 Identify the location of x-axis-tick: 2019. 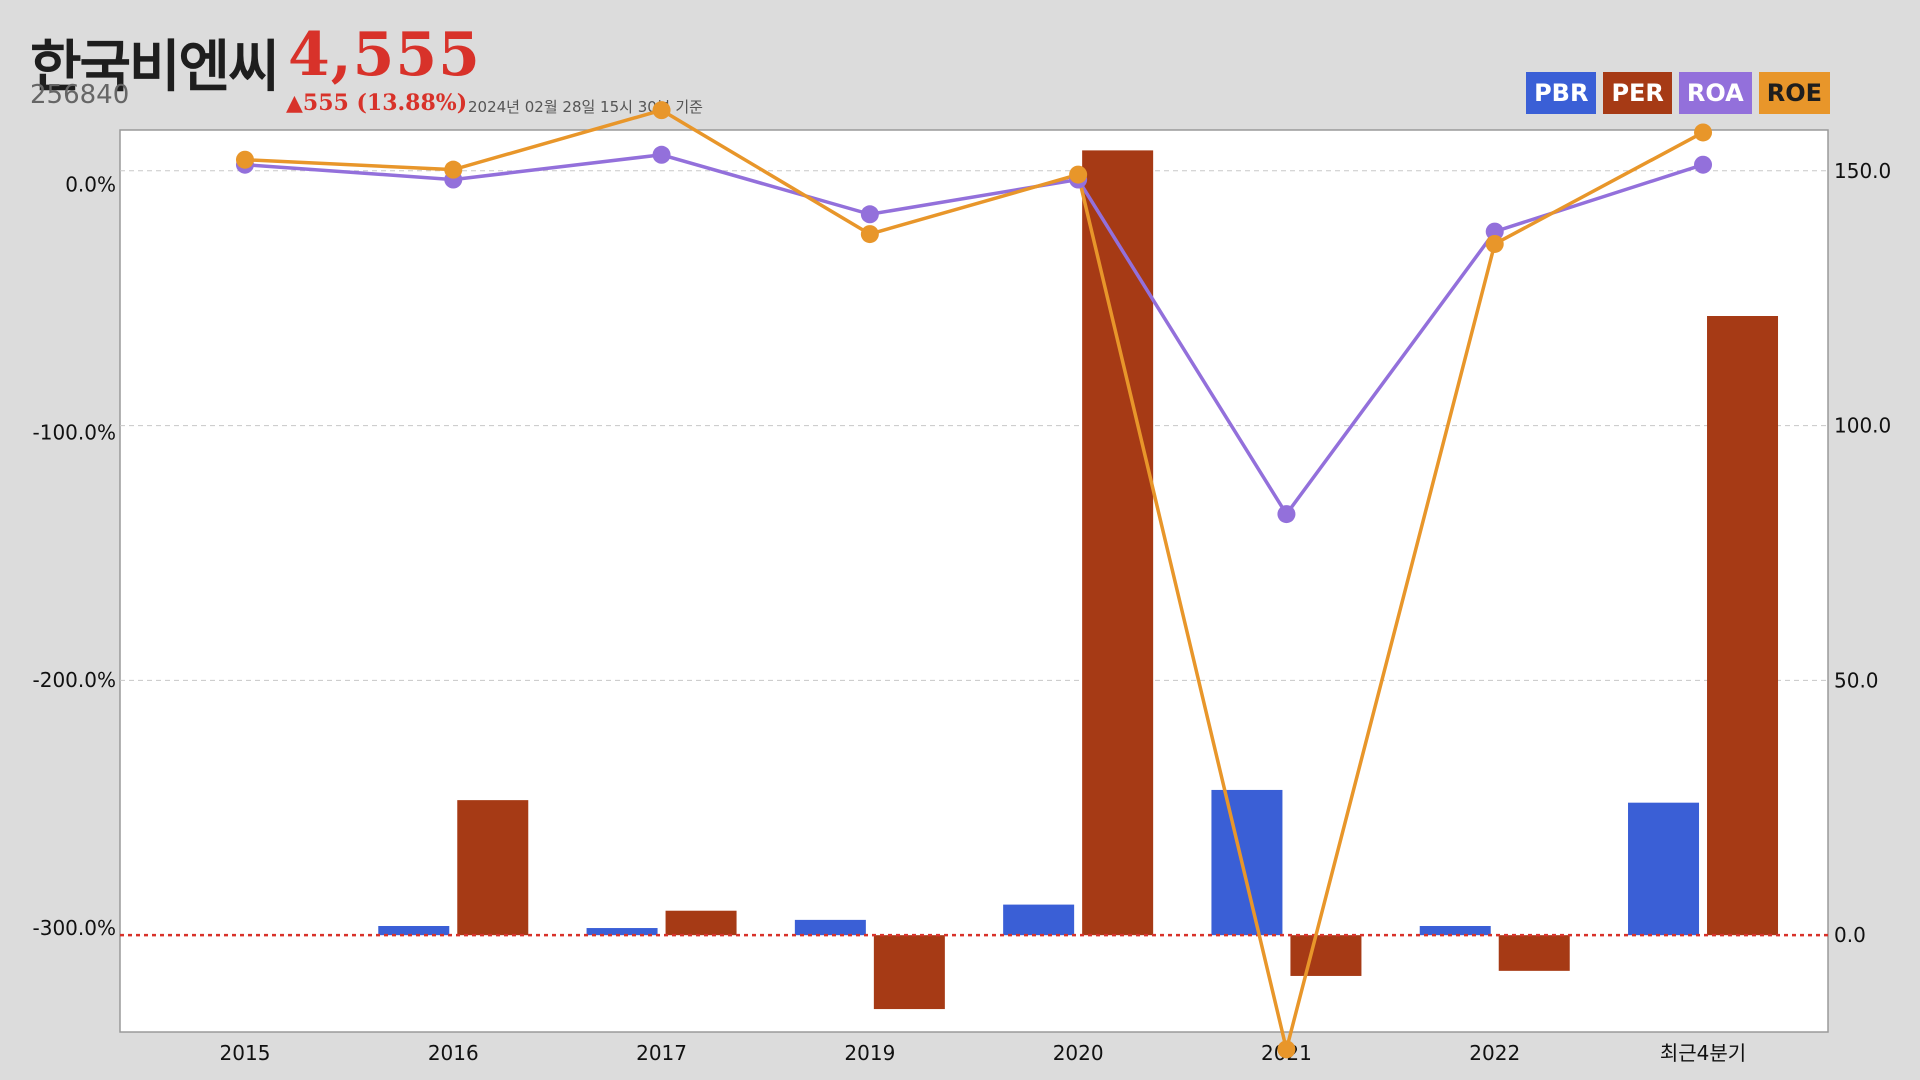
(869, 1053).